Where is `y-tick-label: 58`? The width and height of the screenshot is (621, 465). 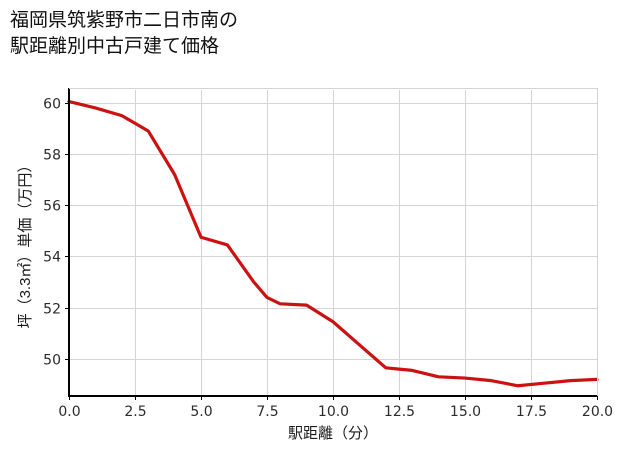
y-tick-label: 58 is located at coordinates (52, 156).